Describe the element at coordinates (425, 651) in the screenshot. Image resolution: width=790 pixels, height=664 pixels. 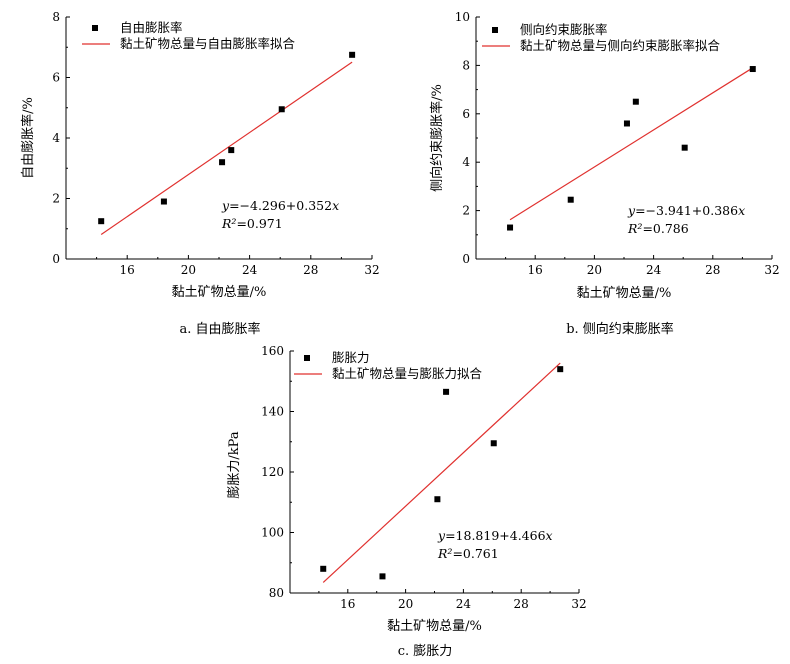
I see `panel-caption: c. 膨胀力` at that location.